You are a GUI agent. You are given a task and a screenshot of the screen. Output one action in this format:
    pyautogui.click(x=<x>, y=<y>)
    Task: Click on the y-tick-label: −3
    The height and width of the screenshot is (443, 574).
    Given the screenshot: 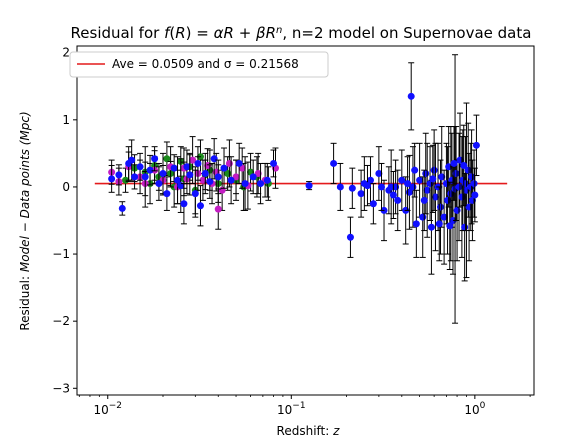 What is the action you would take?
    pyautogui.click(x=61, y=388)
    